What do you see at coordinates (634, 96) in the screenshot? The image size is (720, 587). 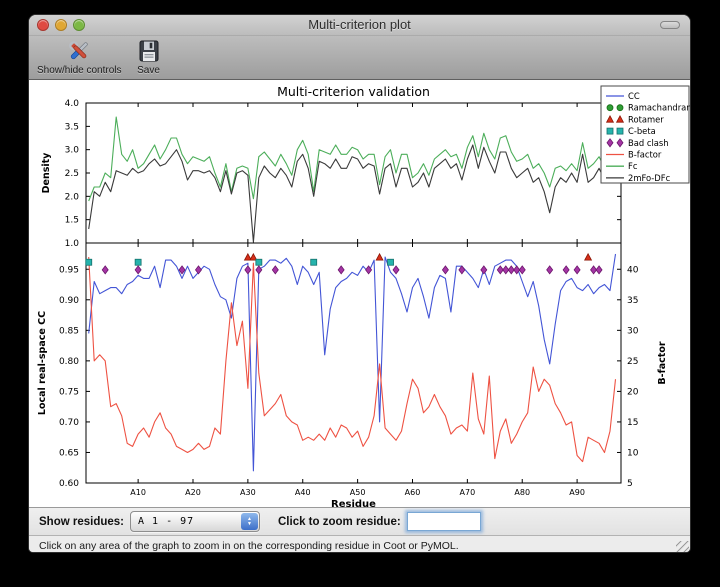 I see `svg-text: CC` at bounding box center [634, 96].